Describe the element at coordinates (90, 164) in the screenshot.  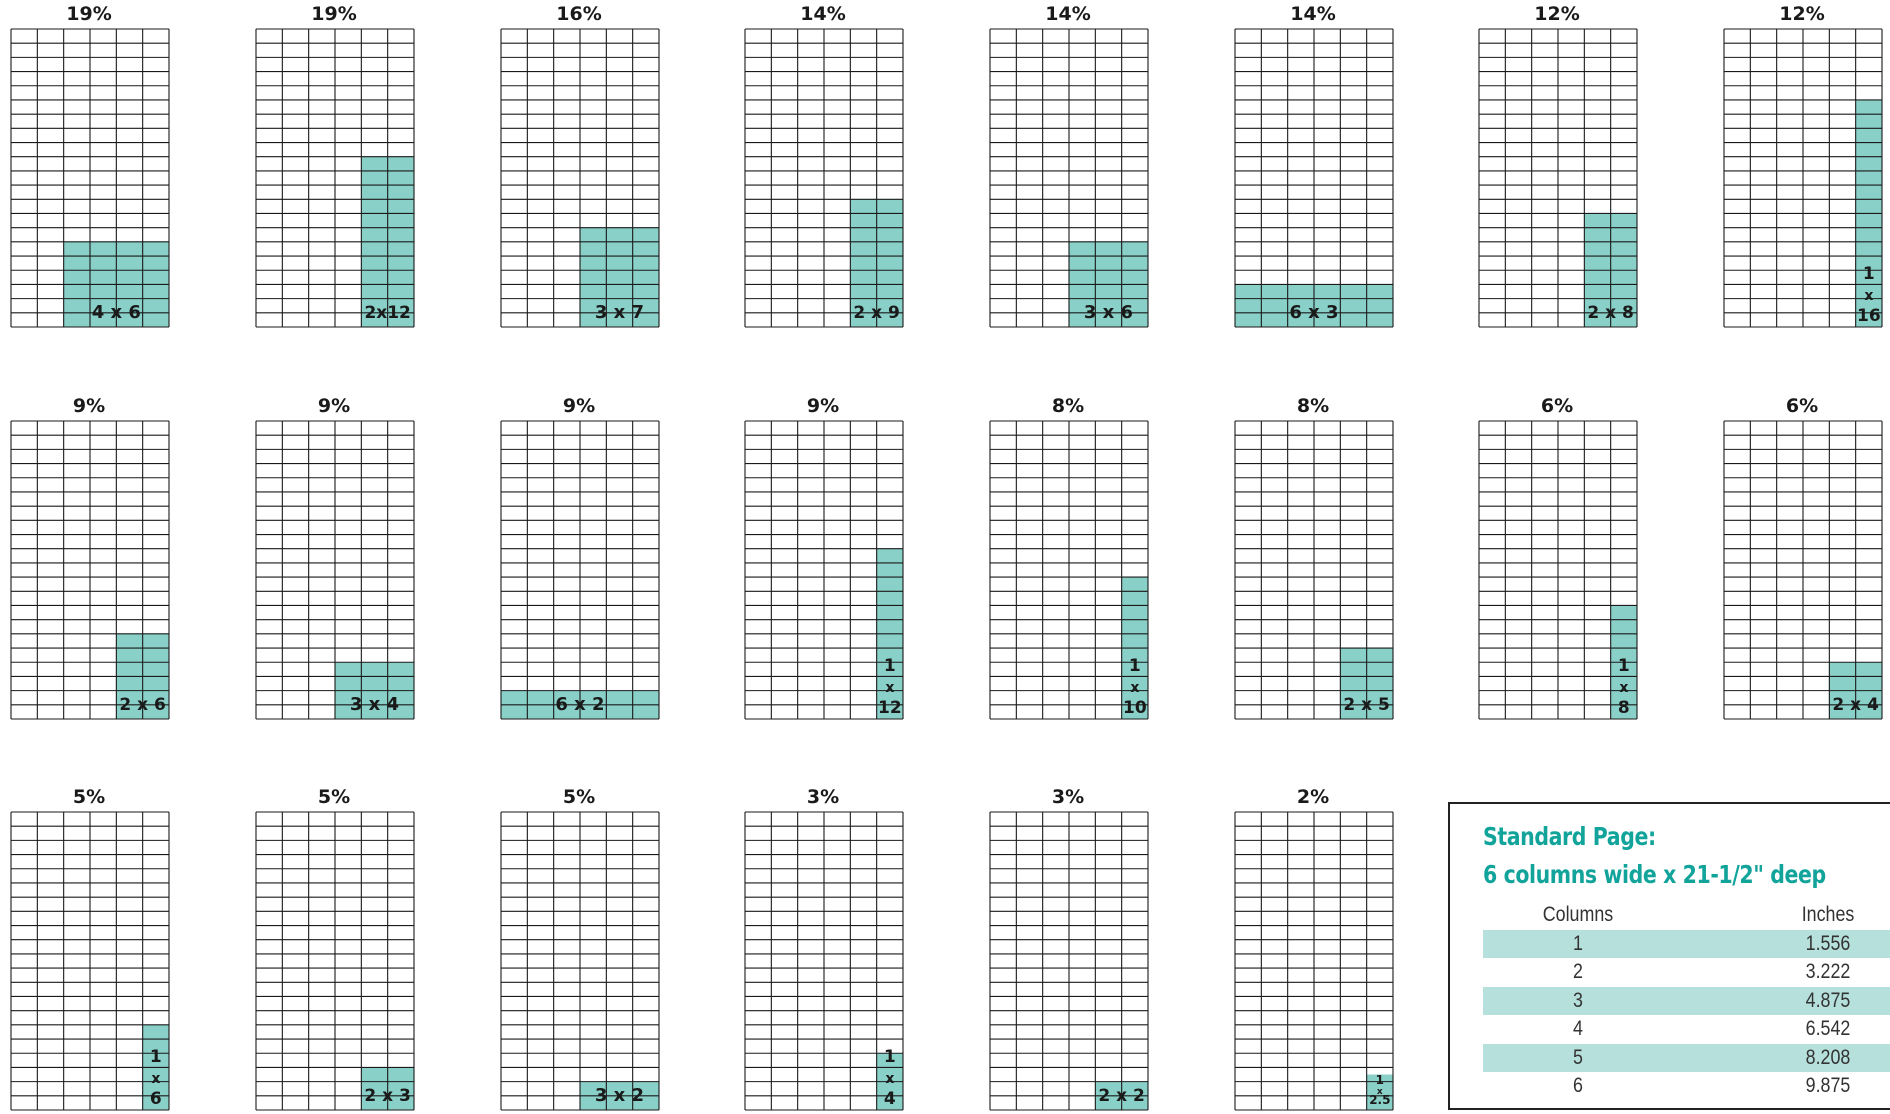
I see `ad-size-thumbnail: 19% 4 x 6` at that location.